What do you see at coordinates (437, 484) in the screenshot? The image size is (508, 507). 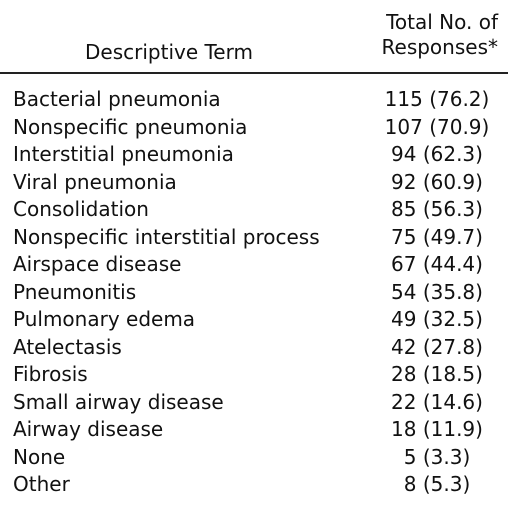 I see `responses-cell: 8 (5.3)` at bounding box center [437, 484].